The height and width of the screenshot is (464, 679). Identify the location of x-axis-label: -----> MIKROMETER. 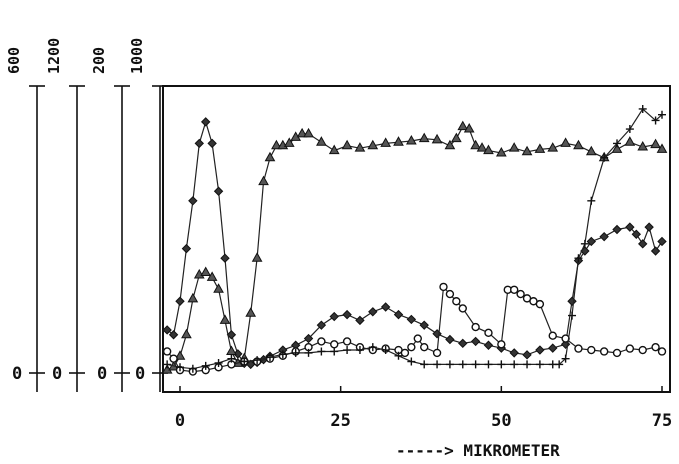
(478, 450).